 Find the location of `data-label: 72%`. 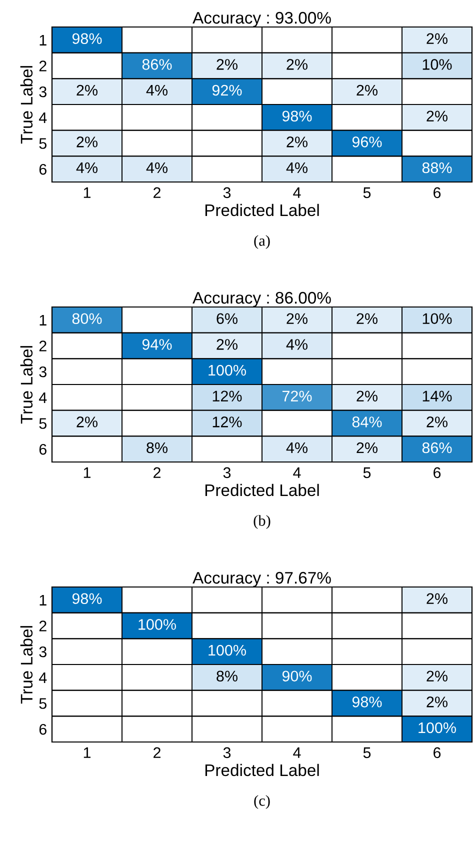

data-label: 72% is located at coordinates (297, 396).